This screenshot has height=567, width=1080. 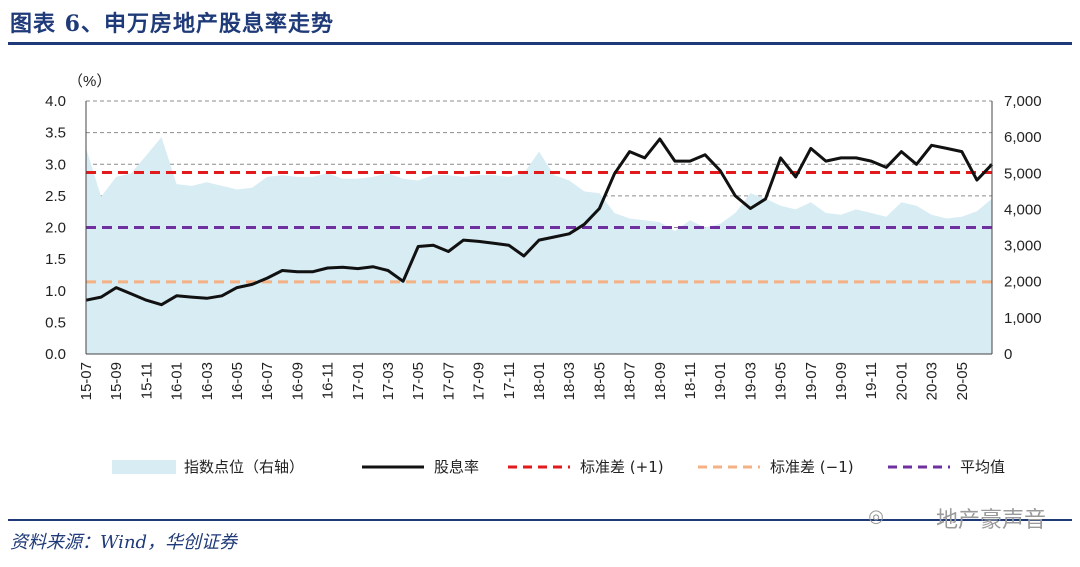 I want to click on page-title: 图表 6、申万房地产股息率走势, so click(x=172, y=24).